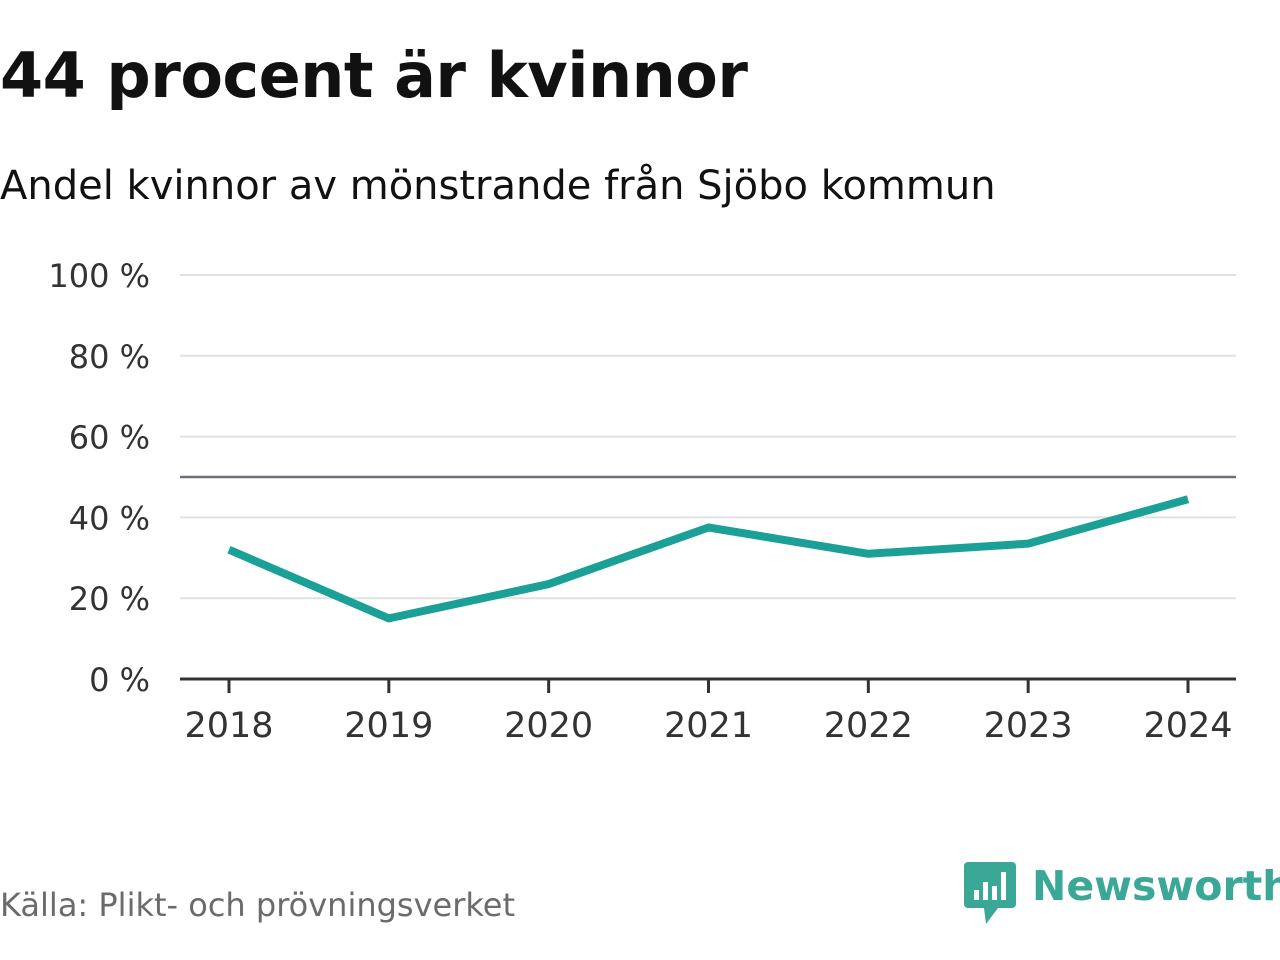 Image resolution: width=1280 pixels, height=960 pixels. What do you see at coordinates (99, 478) in the screenshot?
I see `y-axis-tick-labels: 0 % 20 % 40 % 60 % 80 % 100 %` at bounding box center [99, 478].